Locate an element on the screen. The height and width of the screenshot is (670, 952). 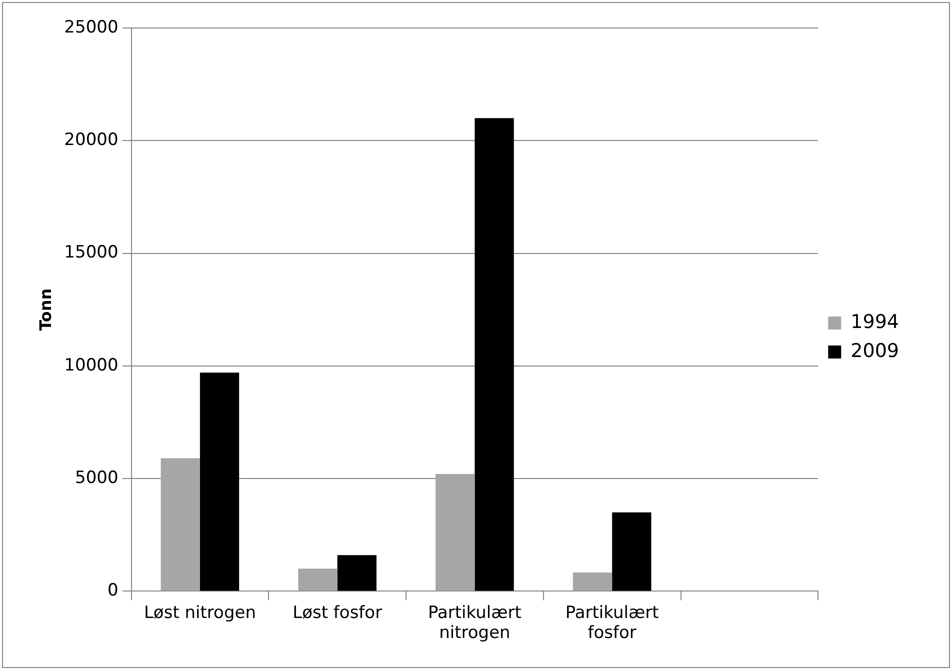
x-tick-label: Løst nitrogen is located at coordinates (200, 612).